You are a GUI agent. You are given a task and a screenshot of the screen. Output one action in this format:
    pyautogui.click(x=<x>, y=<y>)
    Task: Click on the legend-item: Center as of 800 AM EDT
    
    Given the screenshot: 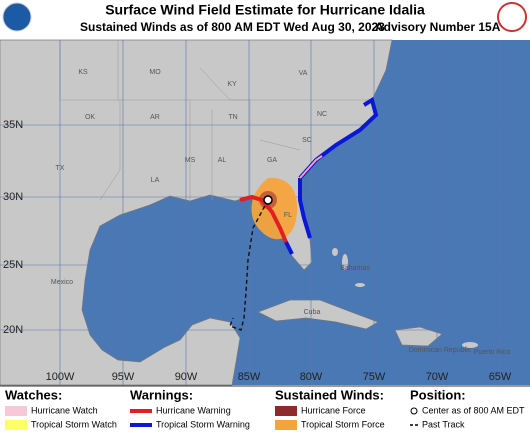 What is the action you would take?
    pyautogui.click(x=473, y=410)
    